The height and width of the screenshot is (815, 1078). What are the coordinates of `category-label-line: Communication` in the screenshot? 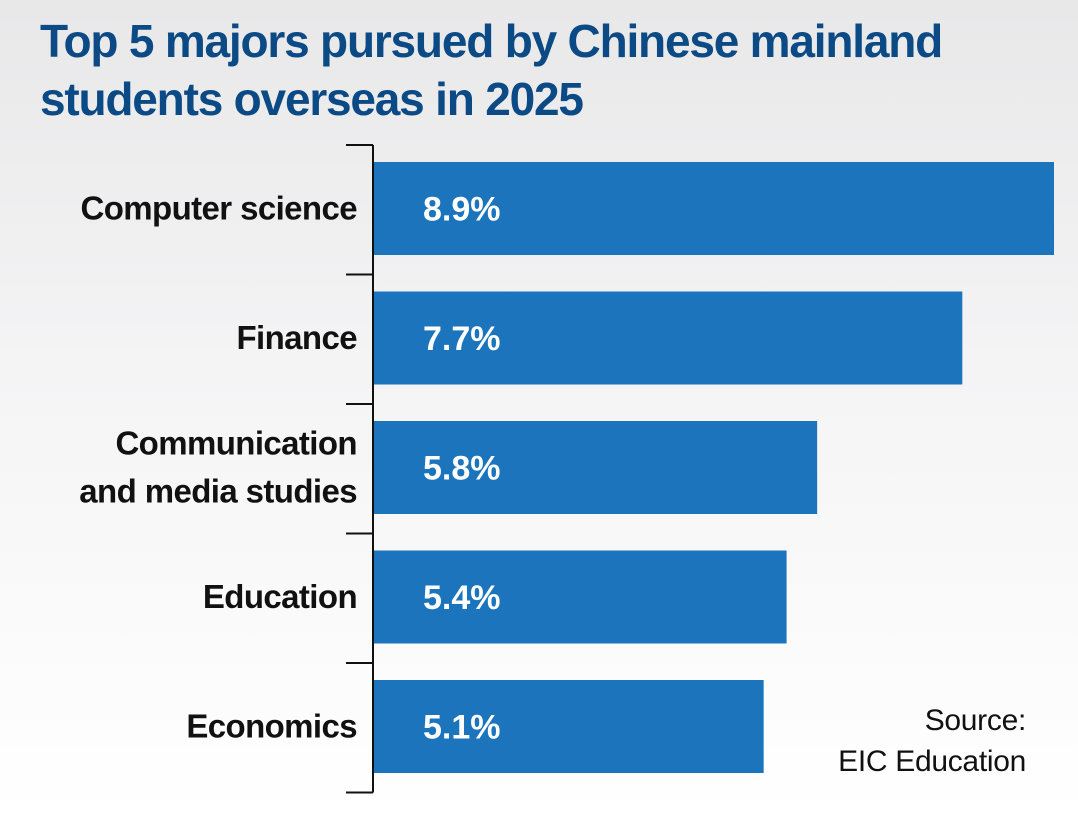 It's located at (236, 443).